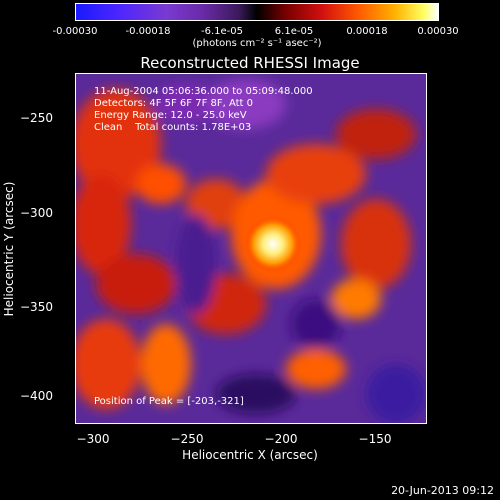 Image resolution: width=500 pixels, height=500 pixels. Describe the element at coordinates (375, 439) in the screenshot. I see `x-tick-label: −150` at that location.